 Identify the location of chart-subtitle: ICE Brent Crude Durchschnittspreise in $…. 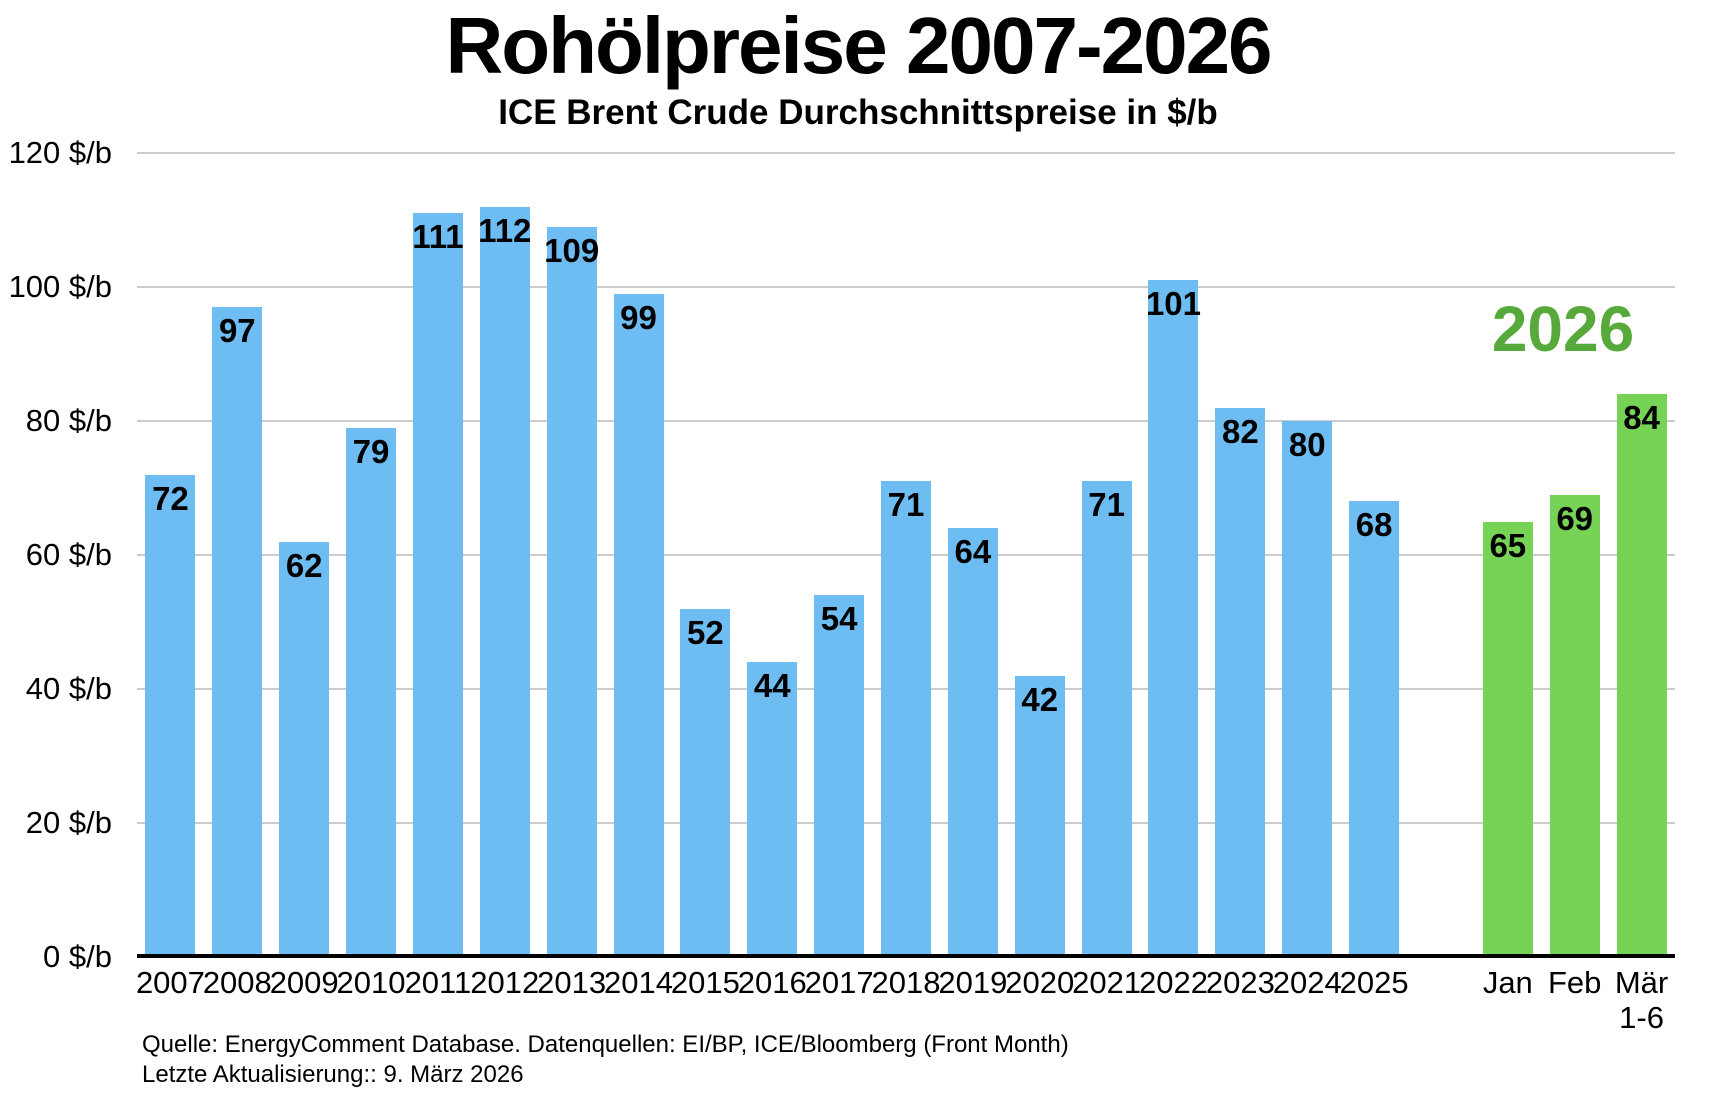
(858, 112).